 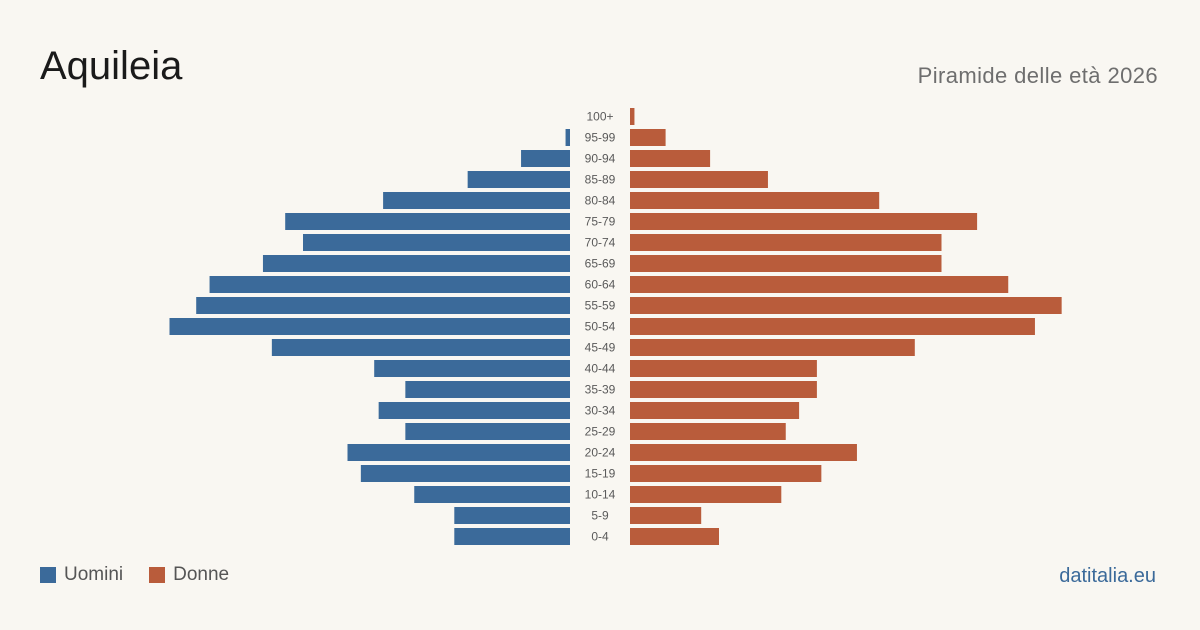 What do you see at coordinates (157, 575) in the screenshot?
I see `legend-swatch-female` at bounding box center [157, 575].